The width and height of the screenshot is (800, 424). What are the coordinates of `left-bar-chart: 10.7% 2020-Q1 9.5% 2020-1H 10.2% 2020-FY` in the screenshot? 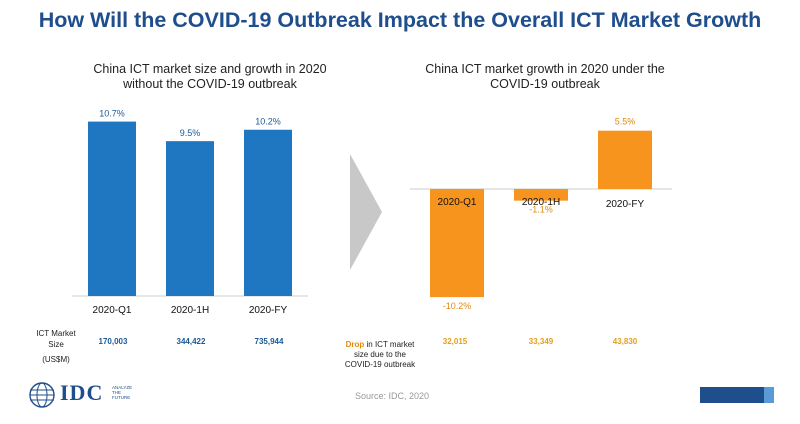 It's located at (190, 212).